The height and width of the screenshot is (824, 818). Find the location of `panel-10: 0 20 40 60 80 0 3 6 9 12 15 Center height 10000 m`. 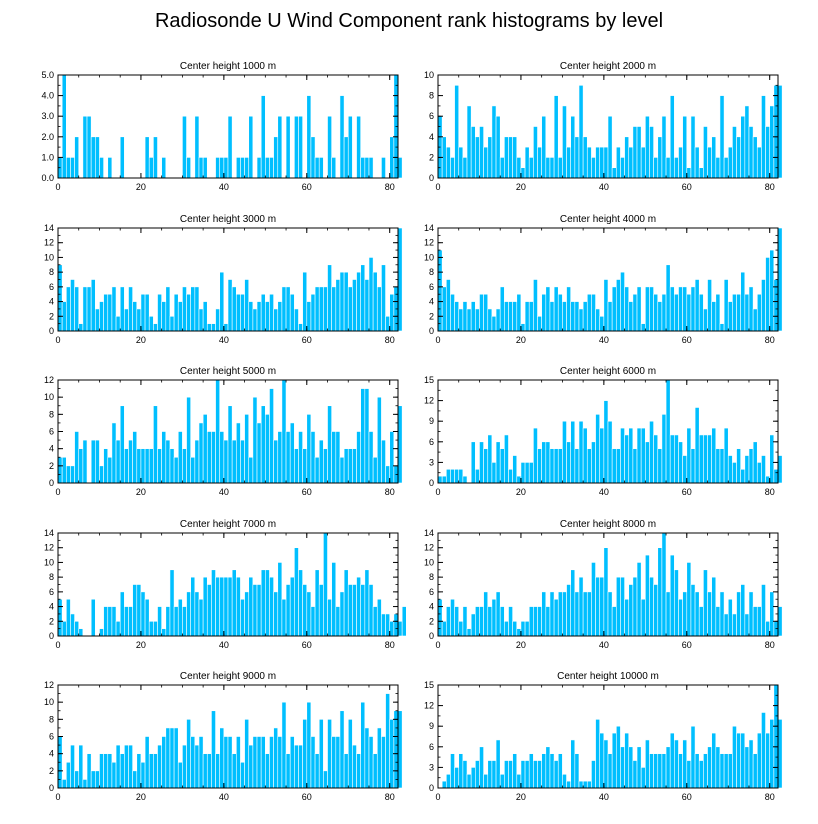

panel-10: 0 20 40 60 80 0 3 6 9 12 15 Center height 10000 m is located at coordinates (603, 736).